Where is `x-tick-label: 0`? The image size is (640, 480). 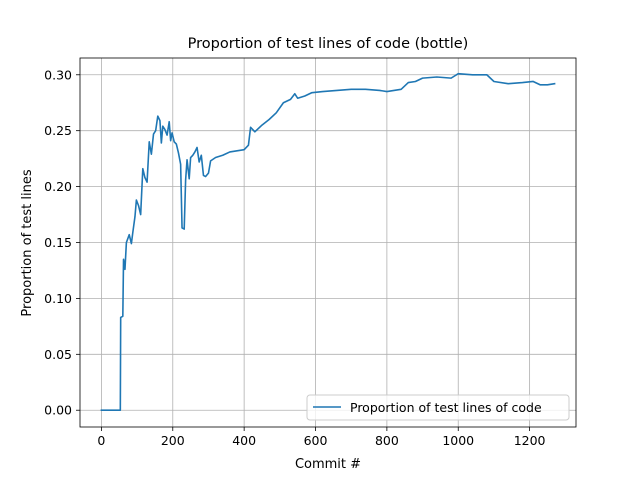 x-tick-label: 0 is located at coordinates (101, 440).